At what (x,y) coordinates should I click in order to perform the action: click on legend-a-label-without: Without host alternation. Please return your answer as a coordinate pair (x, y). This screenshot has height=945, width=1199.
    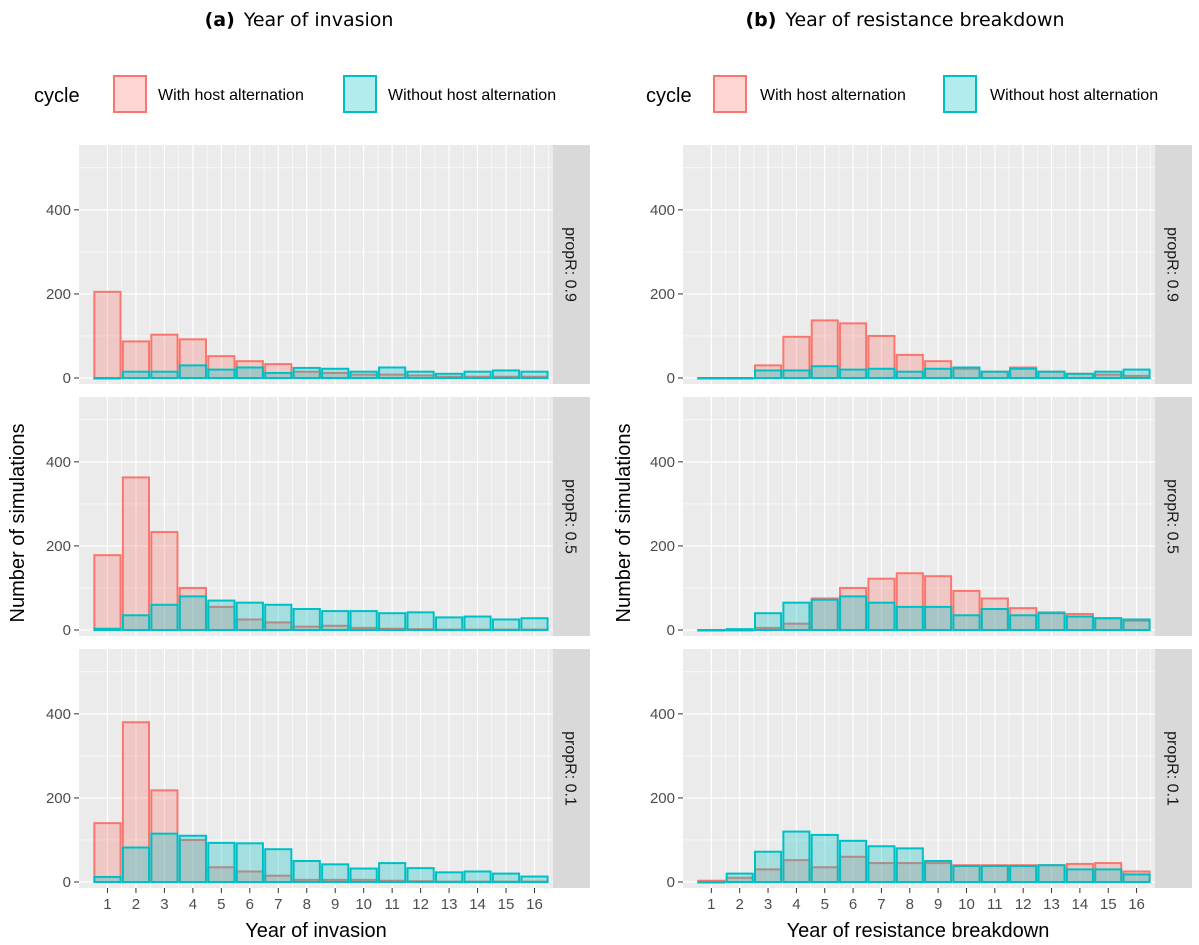
    Looking at the image, I should click on (472, 95).